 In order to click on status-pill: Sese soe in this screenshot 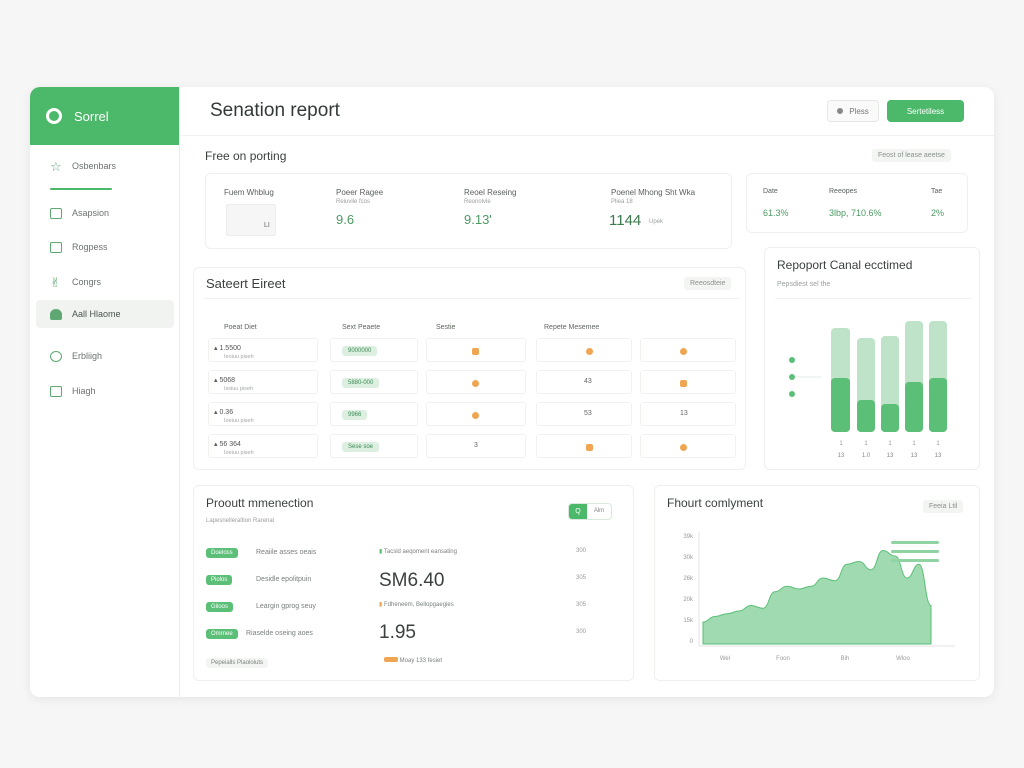, I will do `click(361, 447)`.